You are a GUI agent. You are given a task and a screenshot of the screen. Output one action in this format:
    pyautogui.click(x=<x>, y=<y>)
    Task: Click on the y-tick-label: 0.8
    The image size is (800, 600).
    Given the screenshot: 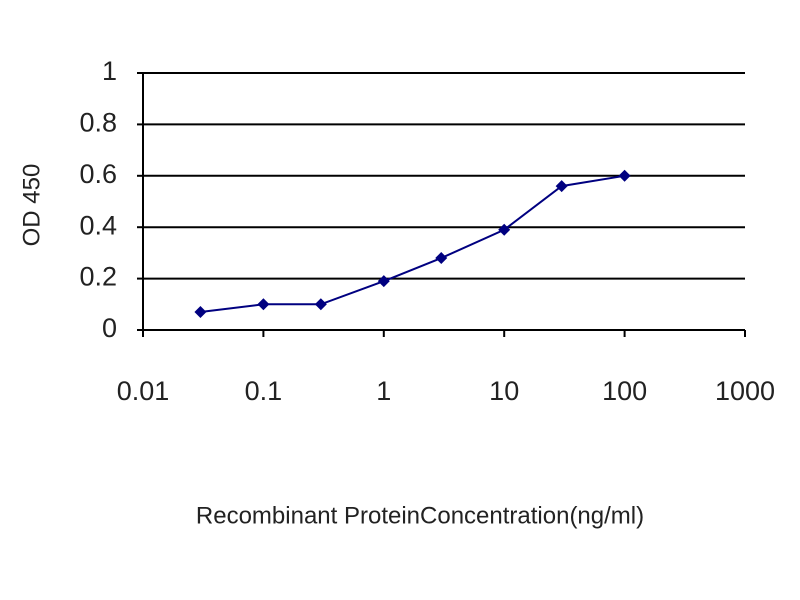 What is the action you would take?
    pyautogui.click(x=98, y=123)
    